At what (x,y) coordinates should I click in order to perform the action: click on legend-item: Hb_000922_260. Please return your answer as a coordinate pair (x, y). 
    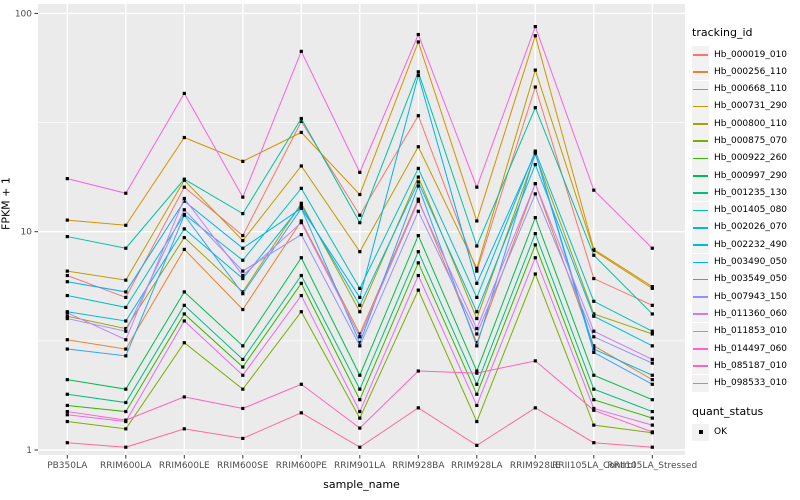
    Looking at the image, I should click on (745, 158).